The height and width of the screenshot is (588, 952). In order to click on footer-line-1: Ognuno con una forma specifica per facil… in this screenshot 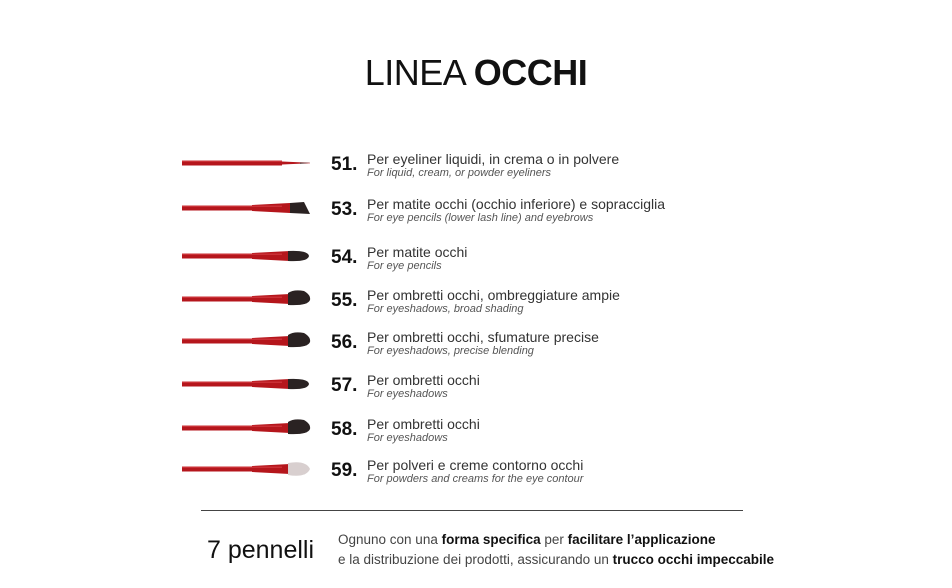, I will do `click(556, 540)`.